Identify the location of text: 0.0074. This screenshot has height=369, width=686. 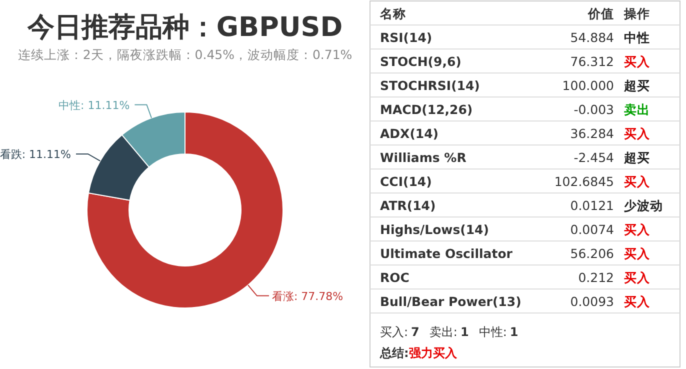
(592, 229).